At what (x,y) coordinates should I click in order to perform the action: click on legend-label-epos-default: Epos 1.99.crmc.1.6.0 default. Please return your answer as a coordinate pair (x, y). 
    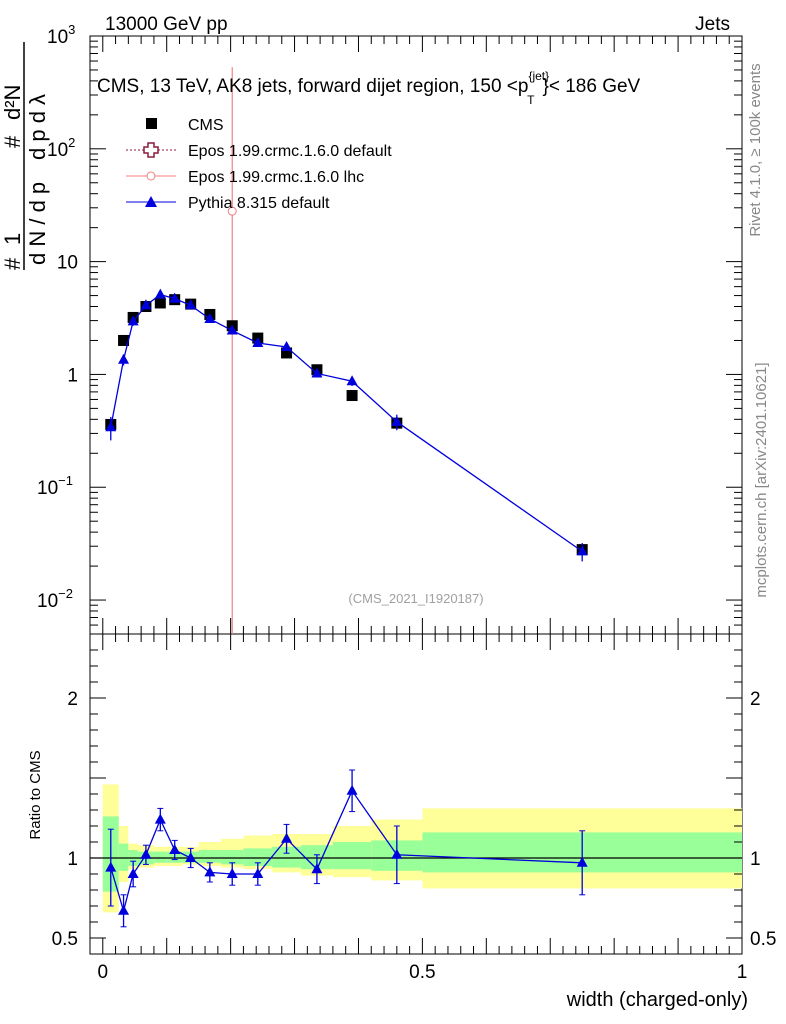
    Looking at the image, I should click on (290, 151).